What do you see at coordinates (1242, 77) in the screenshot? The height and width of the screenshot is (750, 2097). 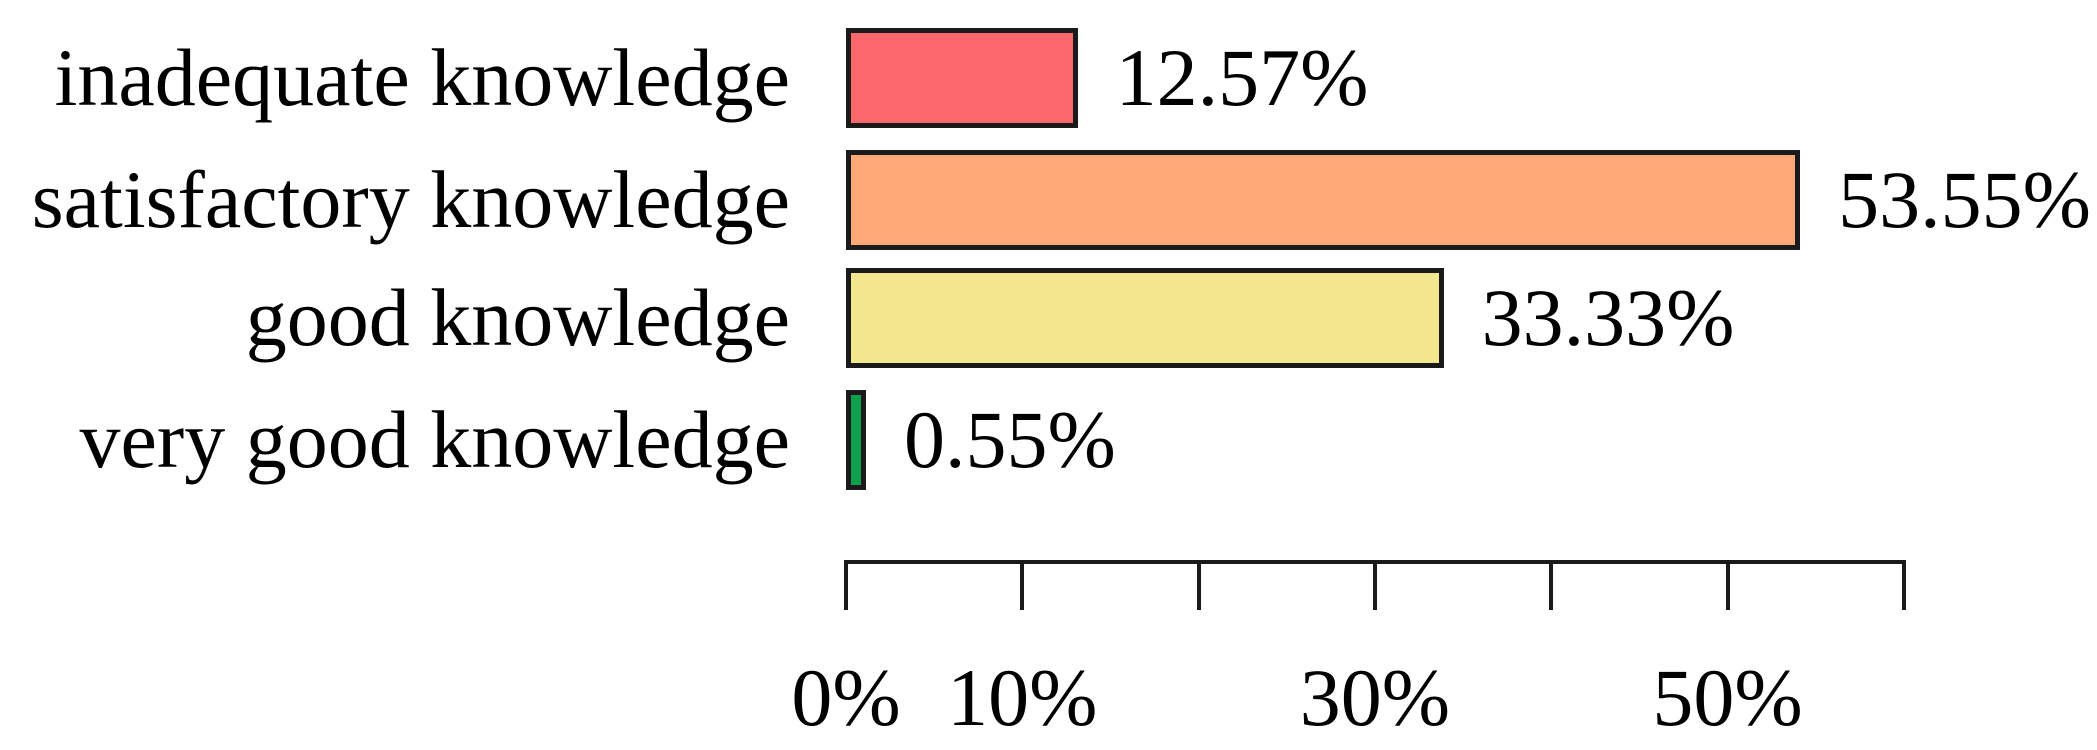 I see `value-label: 12.57%` at bounding box center [1242, 77].